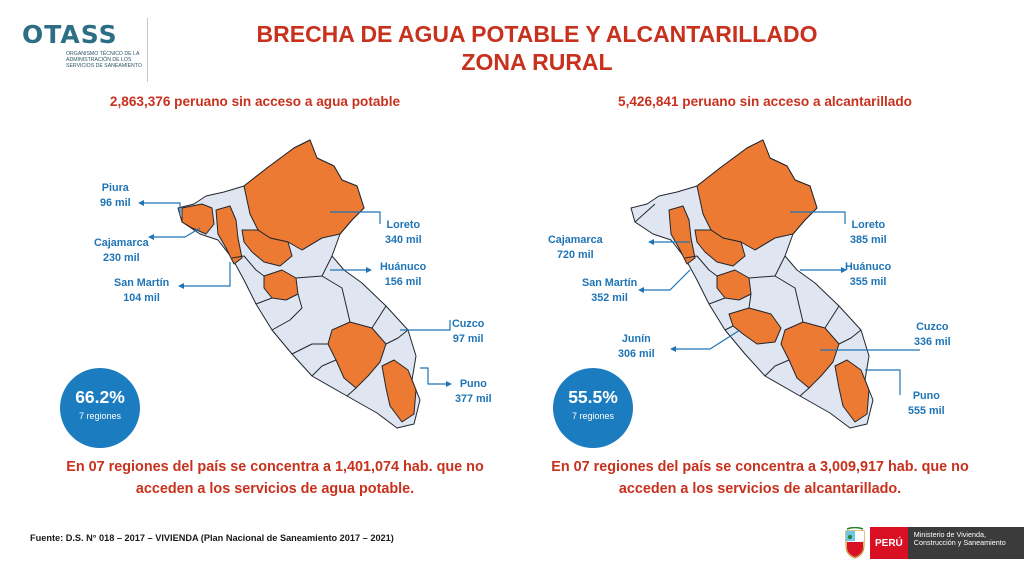  Describe the element at coordinates (593, 397) in the screenshot. I see `bubble-percent: 55.5%` at that location.